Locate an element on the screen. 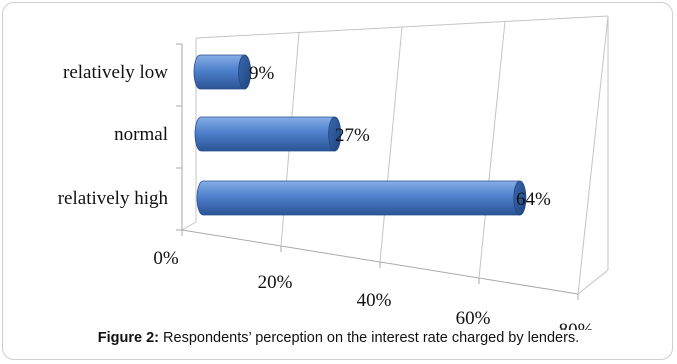 This screenshot has width=677, height=364. category-label: relatively low is located at coordinates (115, 72).